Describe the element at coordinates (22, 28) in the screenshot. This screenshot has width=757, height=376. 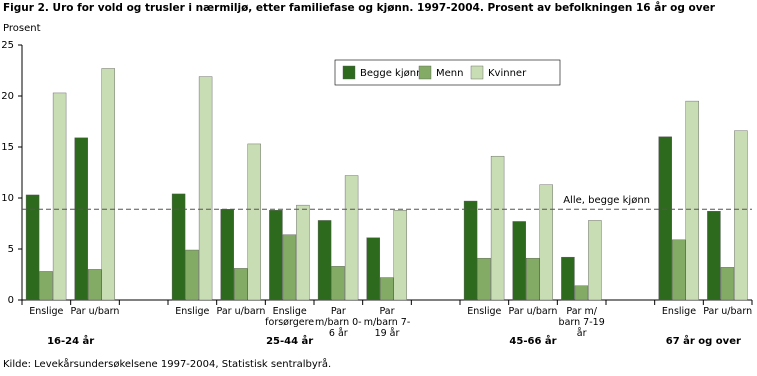
I see `y-axis-title: Prosent` at that location.